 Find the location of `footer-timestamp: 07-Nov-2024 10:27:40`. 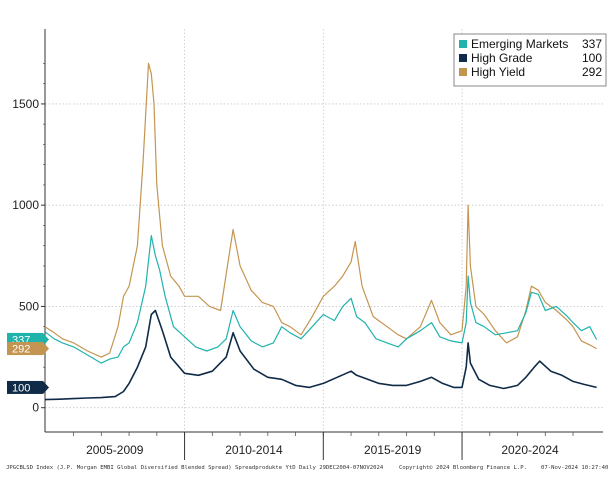

footer-timestamp: 07-Nov-2024 10:27:40 is located at coordinates (575, 468).